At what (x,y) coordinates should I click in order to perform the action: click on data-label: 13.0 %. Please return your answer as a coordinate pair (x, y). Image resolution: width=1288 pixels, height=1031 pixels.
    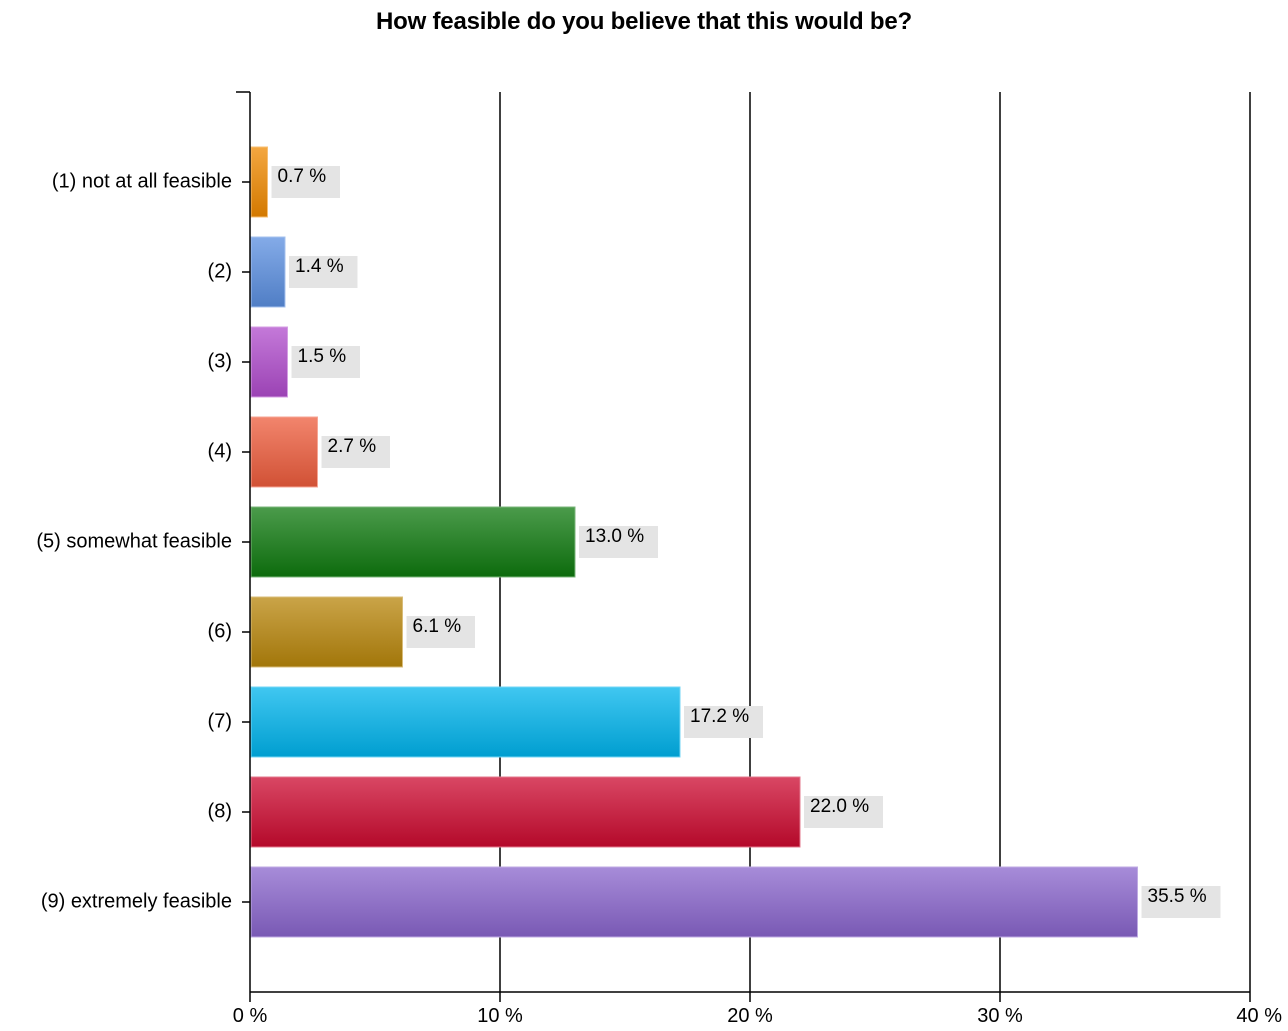
    Looking at the image, I should click on (614, 536).